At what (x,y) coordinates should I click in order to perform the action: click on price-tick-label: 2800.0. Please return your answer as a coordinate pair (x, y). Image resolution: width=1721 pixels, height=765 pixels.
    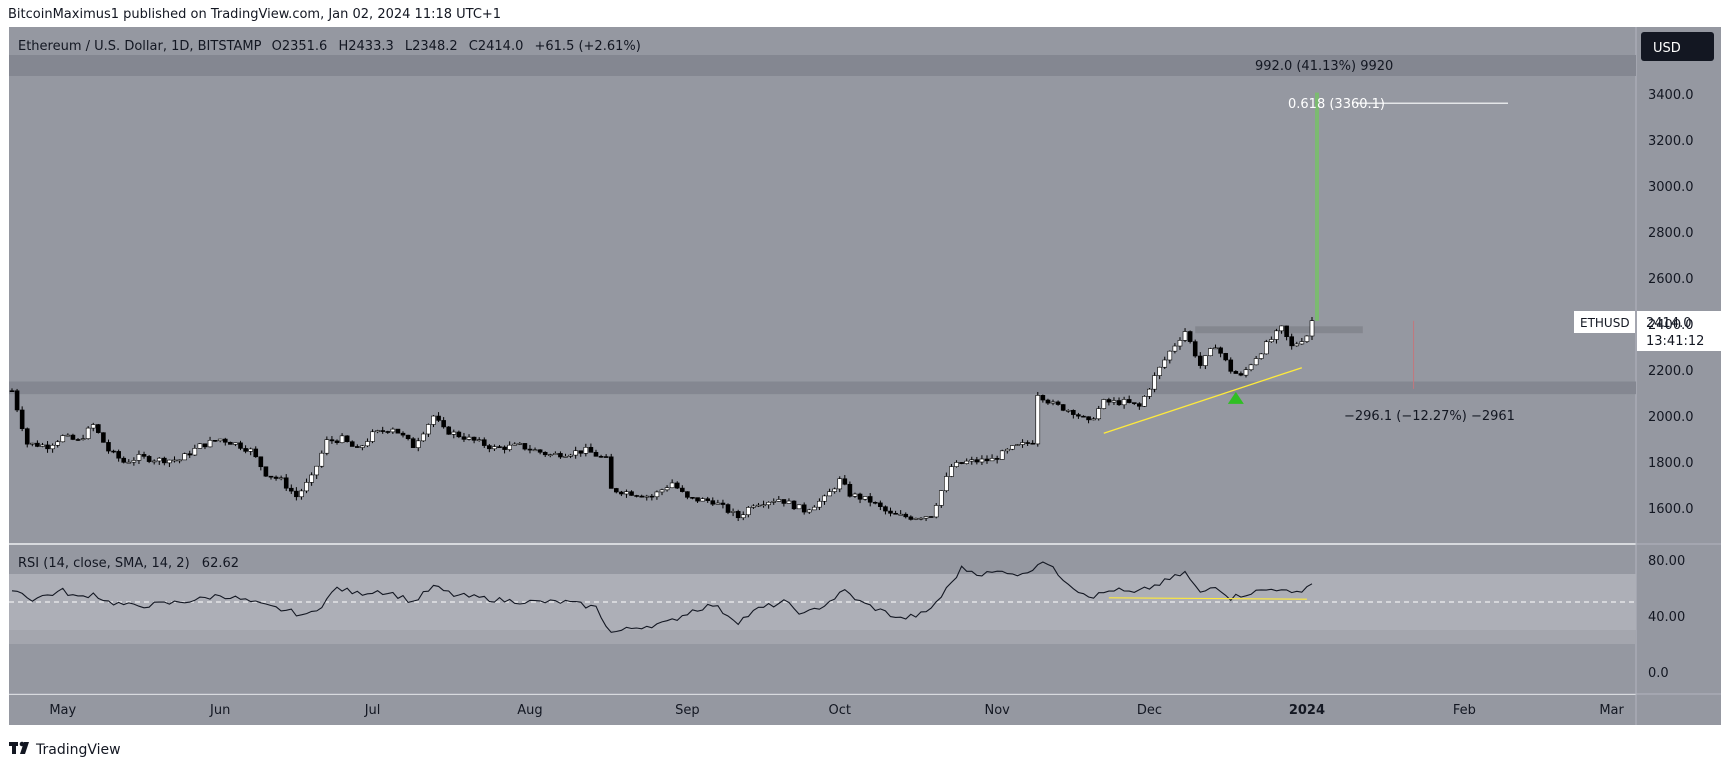
    Looking at the image, I should click on (1671, 233).